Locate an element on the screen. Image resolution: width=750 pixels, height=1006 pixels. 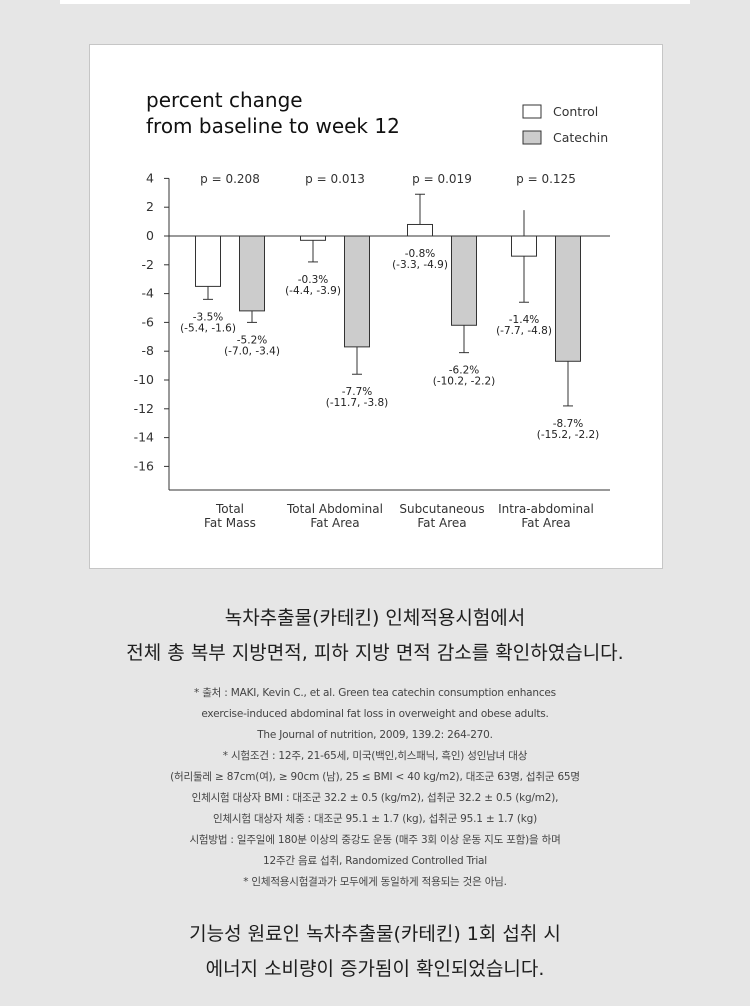
chart-title-line: percent change is located at coordinates (224, 100).